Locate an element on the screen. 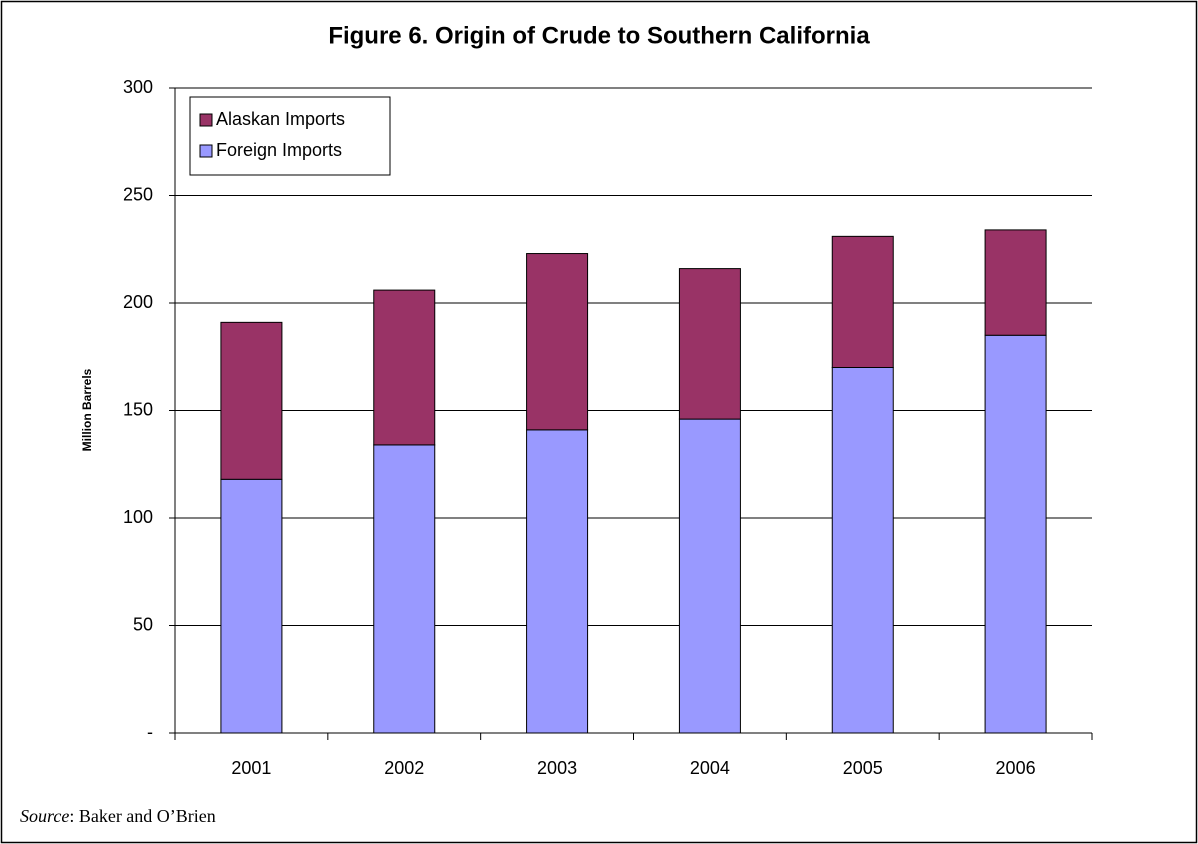 This screenshot has width=1198, height=844. y-tick-label: - is located at coordinates (150, 732).